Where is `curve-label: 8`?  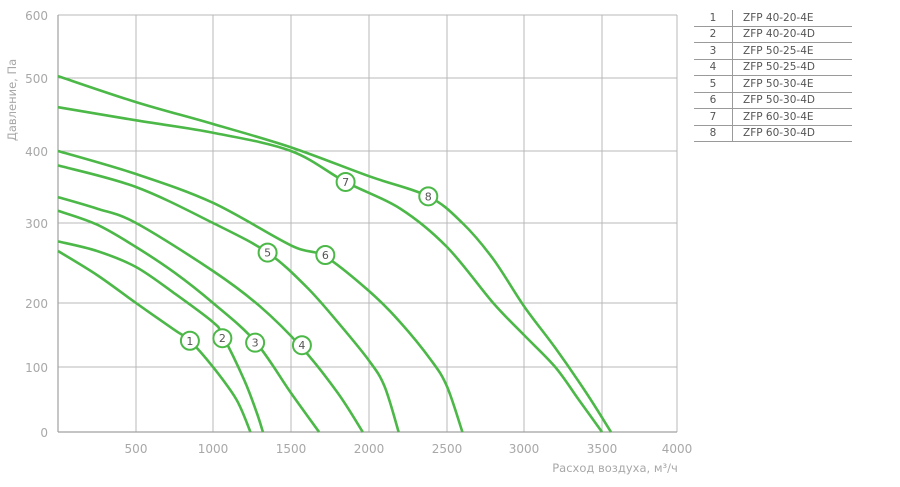 curve-label: 8 is located at coordinates (428, 196).